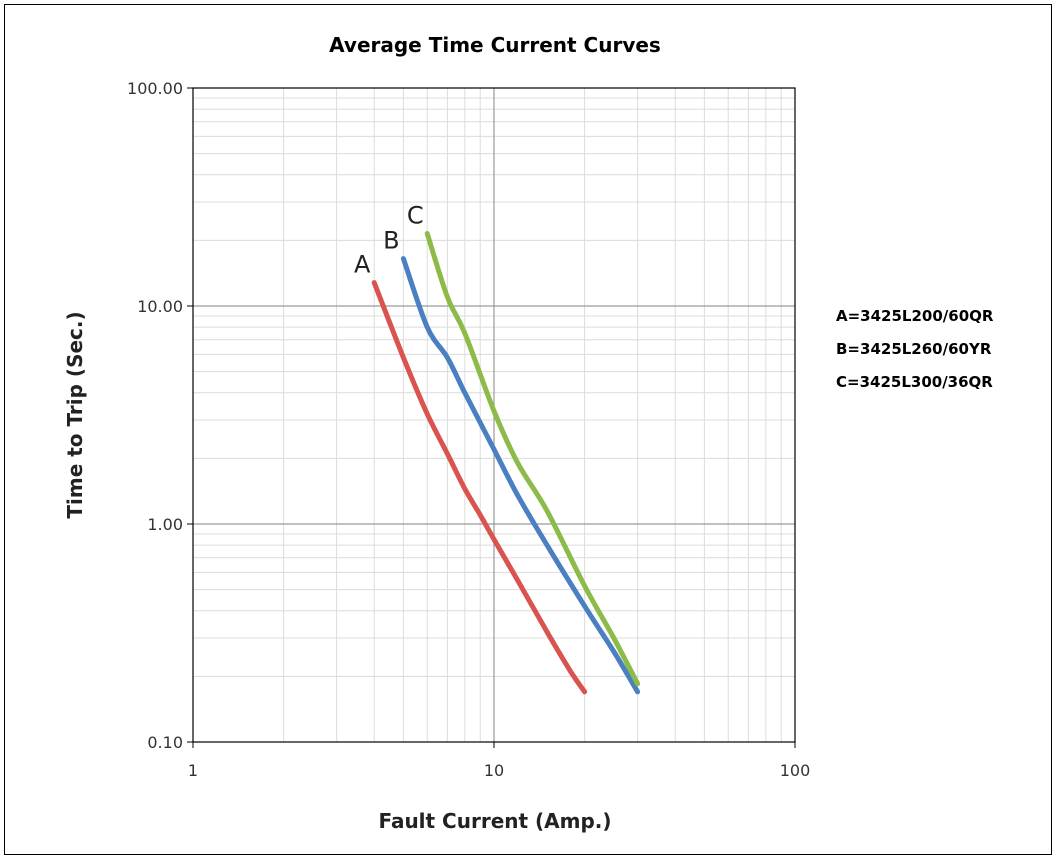  Describe the element at coordinates (75, 414) in the screenshot. I see `y-axis-title: Time to Trip (Sec.)` at that location.